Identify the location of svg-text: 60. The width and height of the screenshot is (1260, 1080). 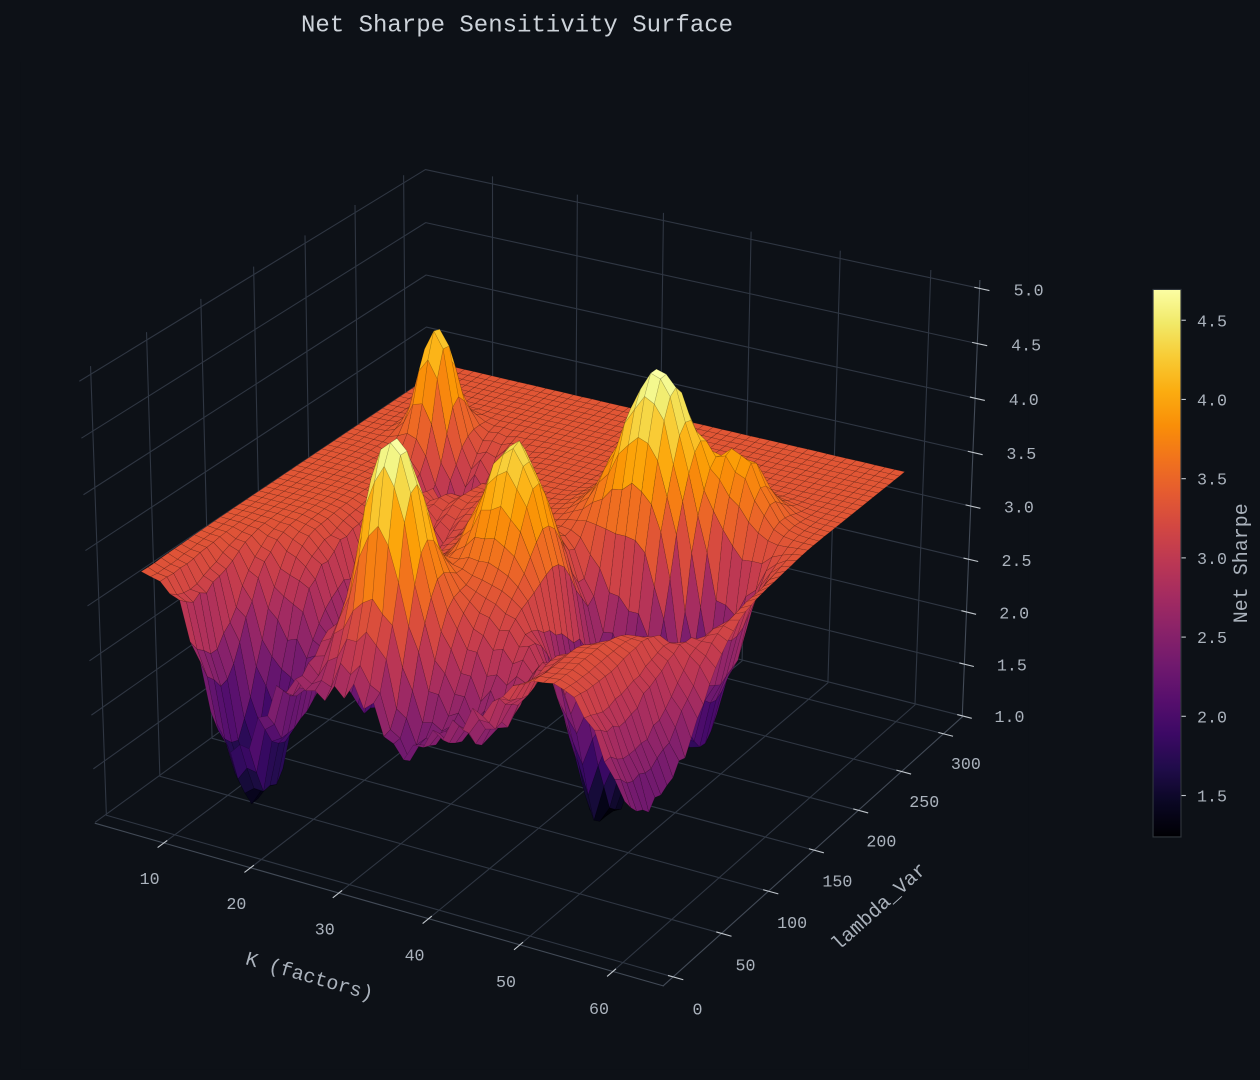
(599, 1010).